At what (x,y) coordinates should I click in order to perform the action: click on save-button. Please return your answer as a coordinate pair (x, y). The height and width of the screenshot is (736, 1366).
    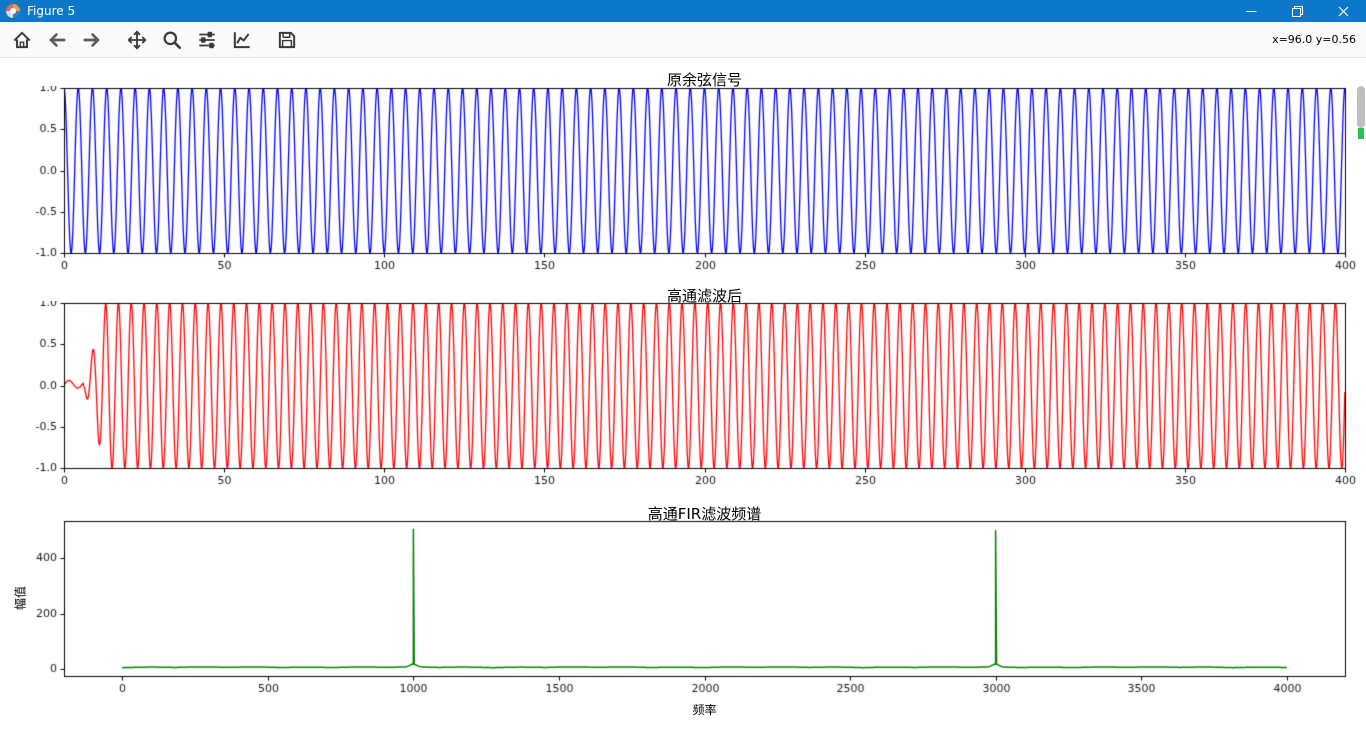
    Looking at the image, I should click on (287, 40).